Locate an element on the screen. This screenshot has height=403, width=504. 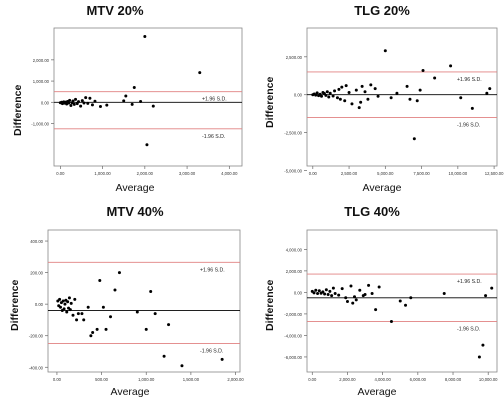
y-tick-label: 2,500.00 is located at coordinates (294, 57).